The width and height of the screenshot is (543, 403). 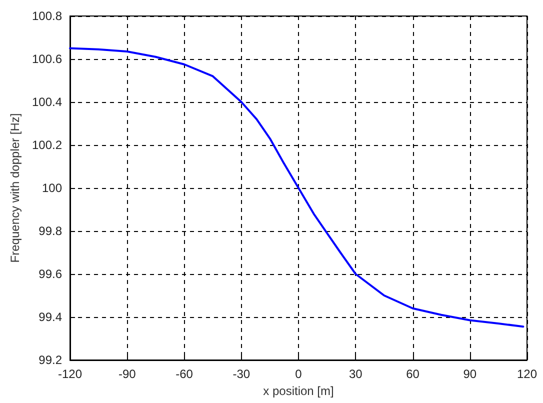 What do you see at coordinates (15, 188) in the screenshot?
I see `y-axis-title: Frequency with doppler [Hz]` at bounding box center [15, 188].